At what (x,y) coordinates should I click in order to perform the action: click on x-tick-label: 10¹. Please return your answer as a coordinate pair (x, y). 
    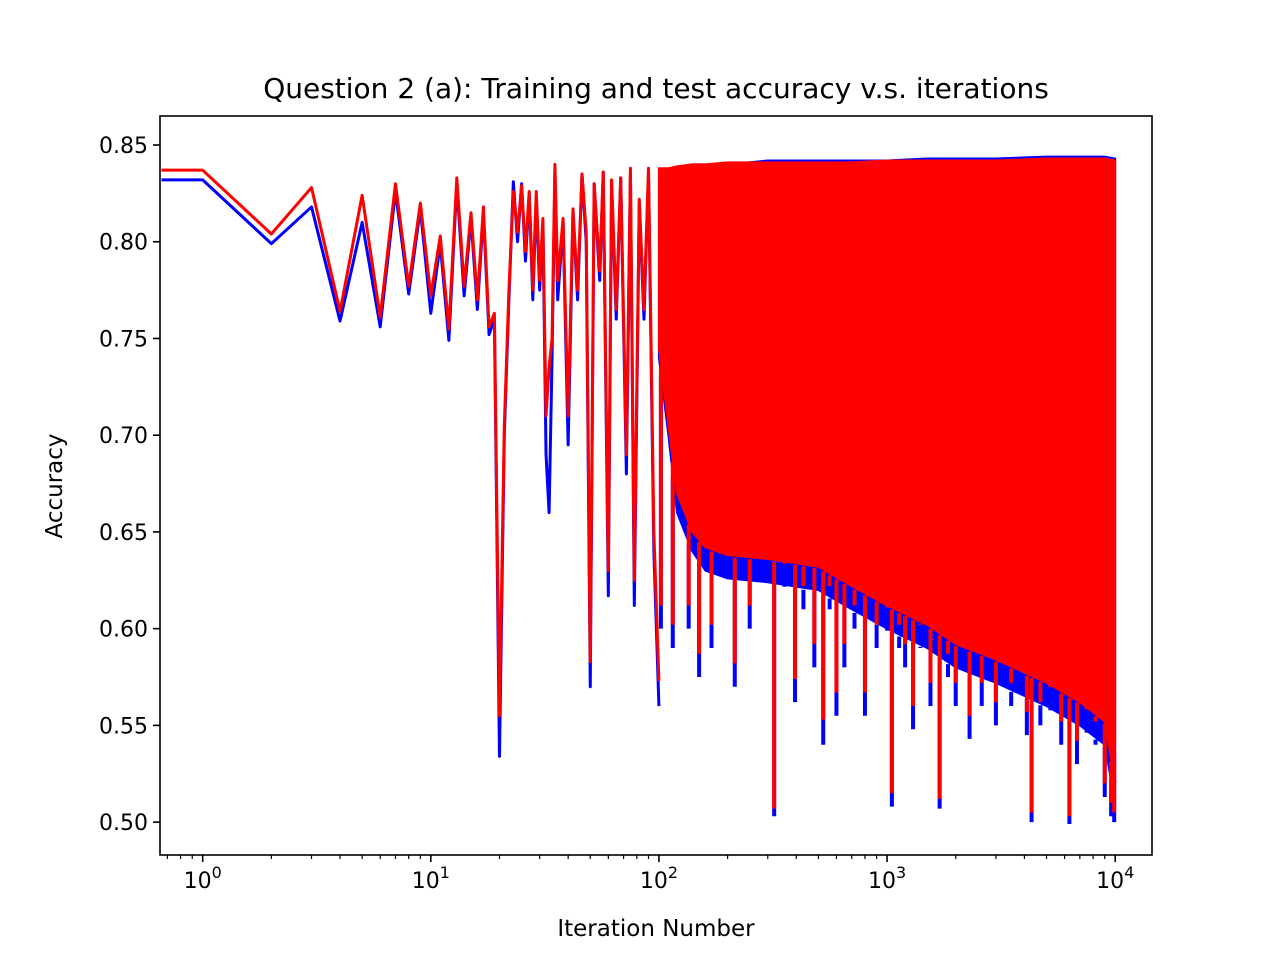
    Looking at the image, I should click on (431, 878).